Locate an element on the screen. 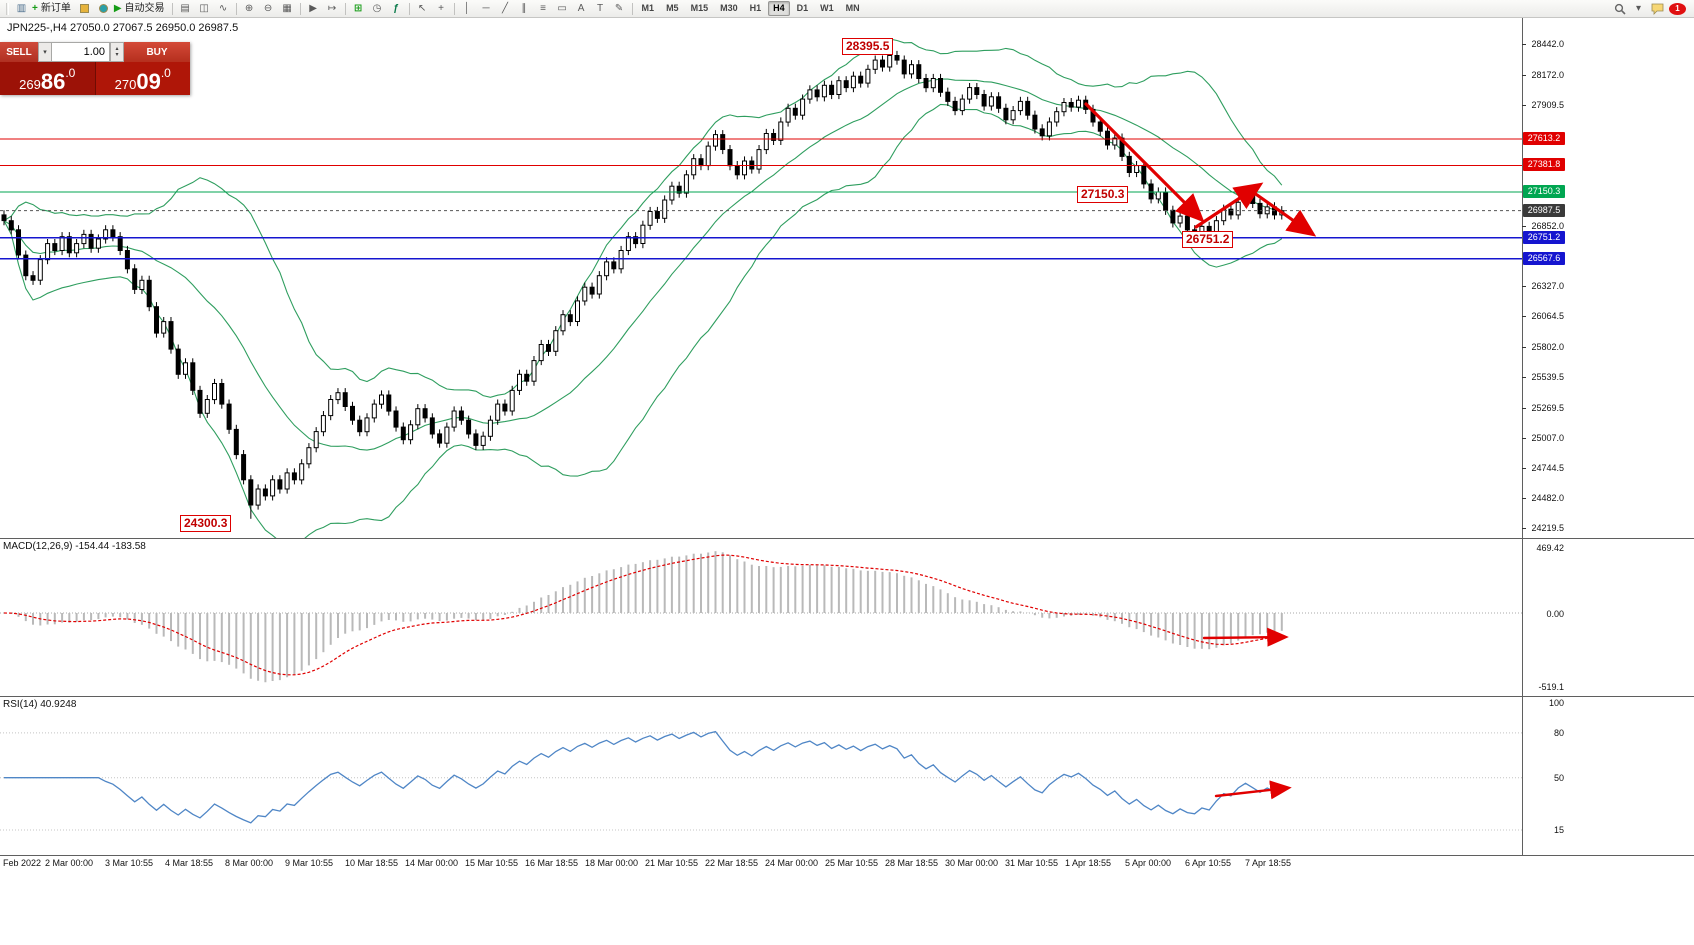  timeframe-m1: M1 is located at coordinates (648, 8).